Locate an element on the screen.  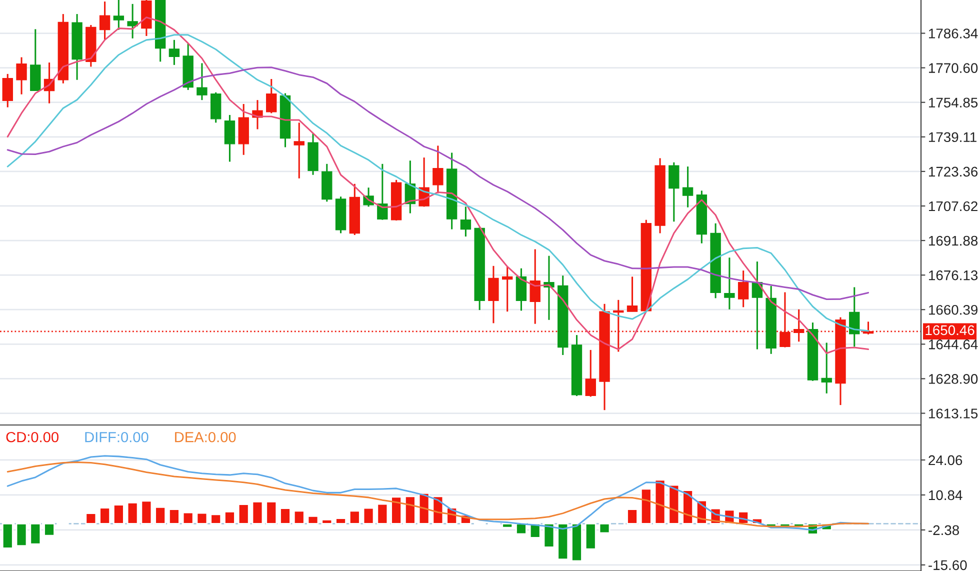
y-tick-label: -15.60 is located at coordinates (947, 565).